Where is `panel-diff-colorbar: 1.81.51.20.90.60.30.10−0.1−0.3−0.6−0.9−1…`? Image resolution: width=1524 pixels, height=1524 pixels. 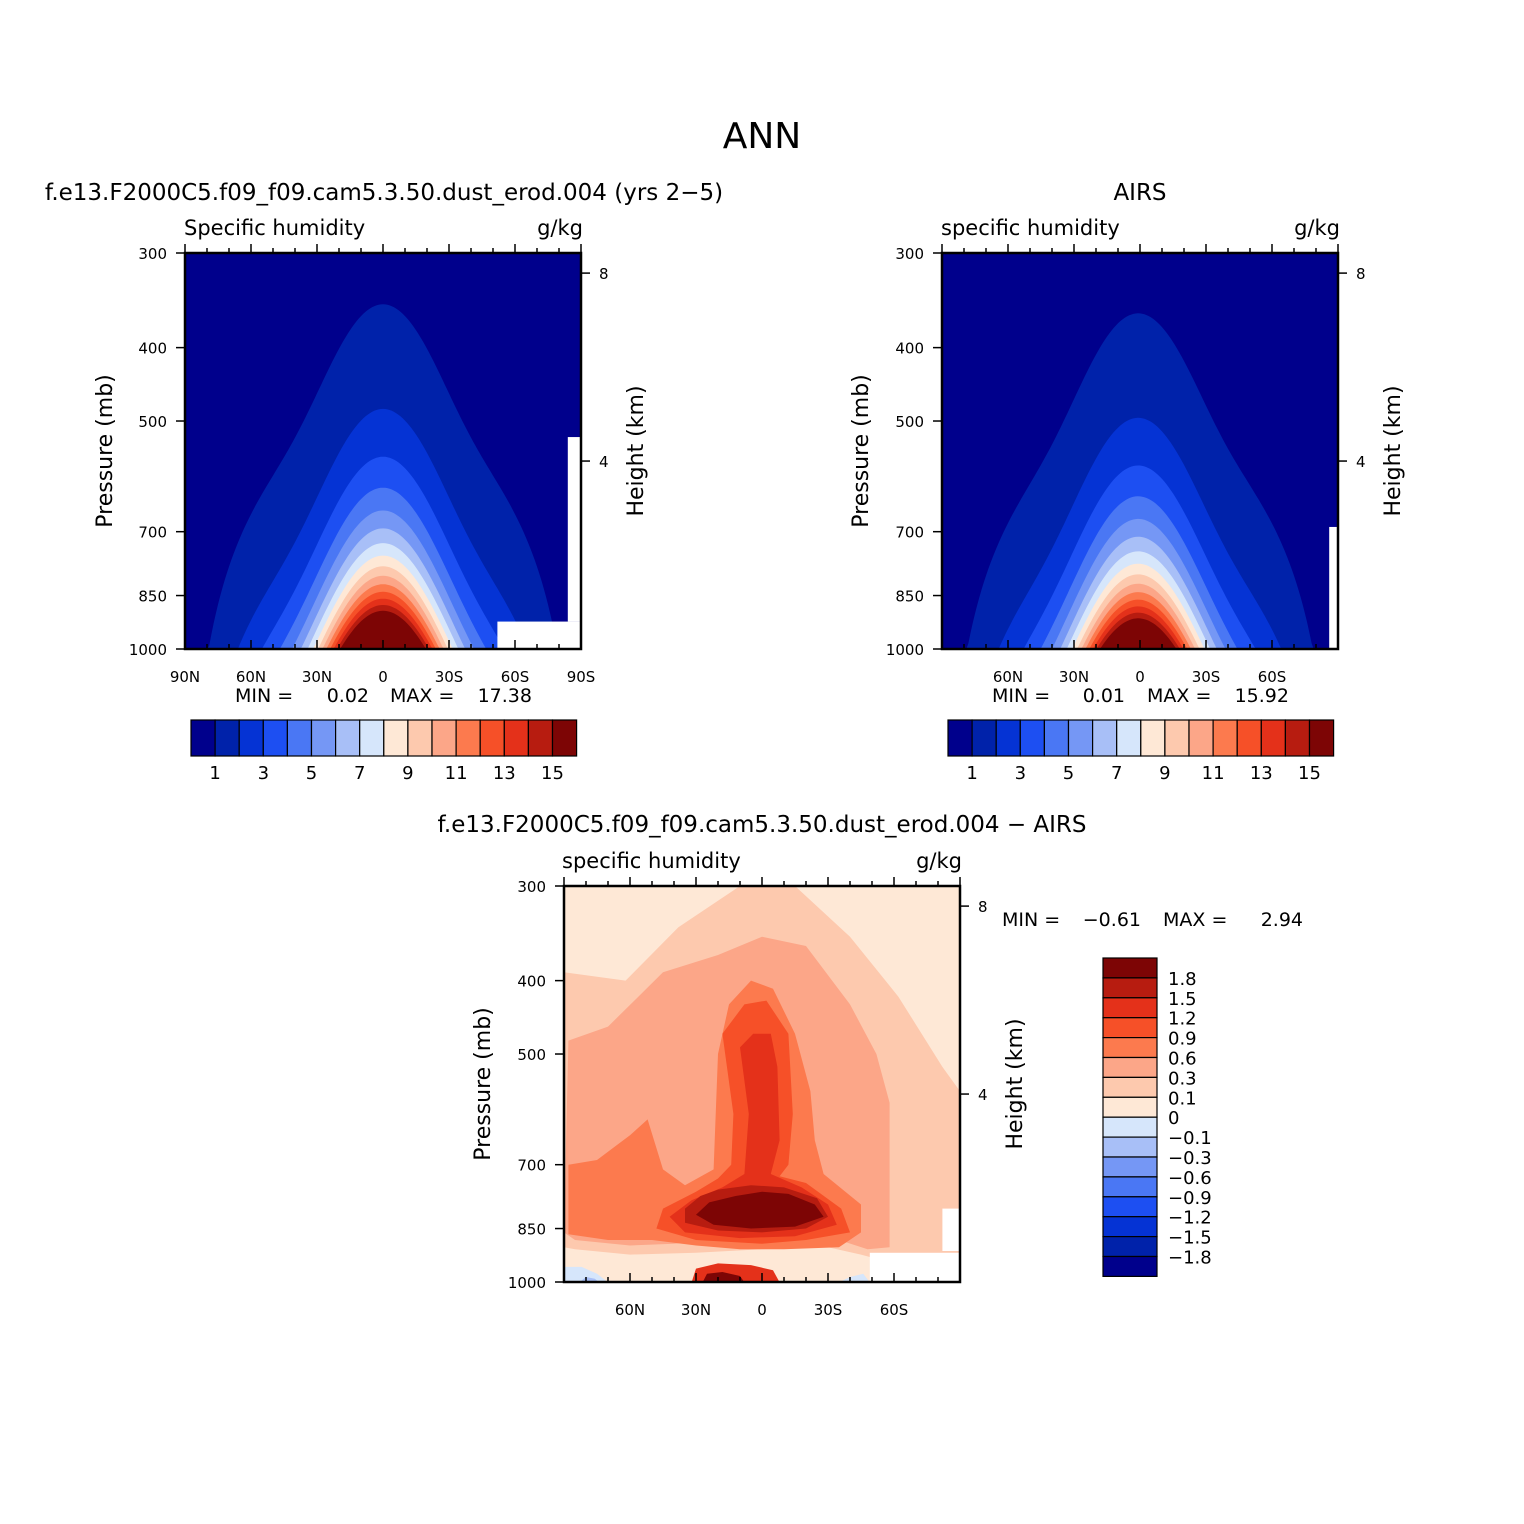
panel-diff-colorbar: 1.81.51.20.90.60.30.10−0.1−0.3−0.6−0.9−1… is located at coordinates (1157, 1117).